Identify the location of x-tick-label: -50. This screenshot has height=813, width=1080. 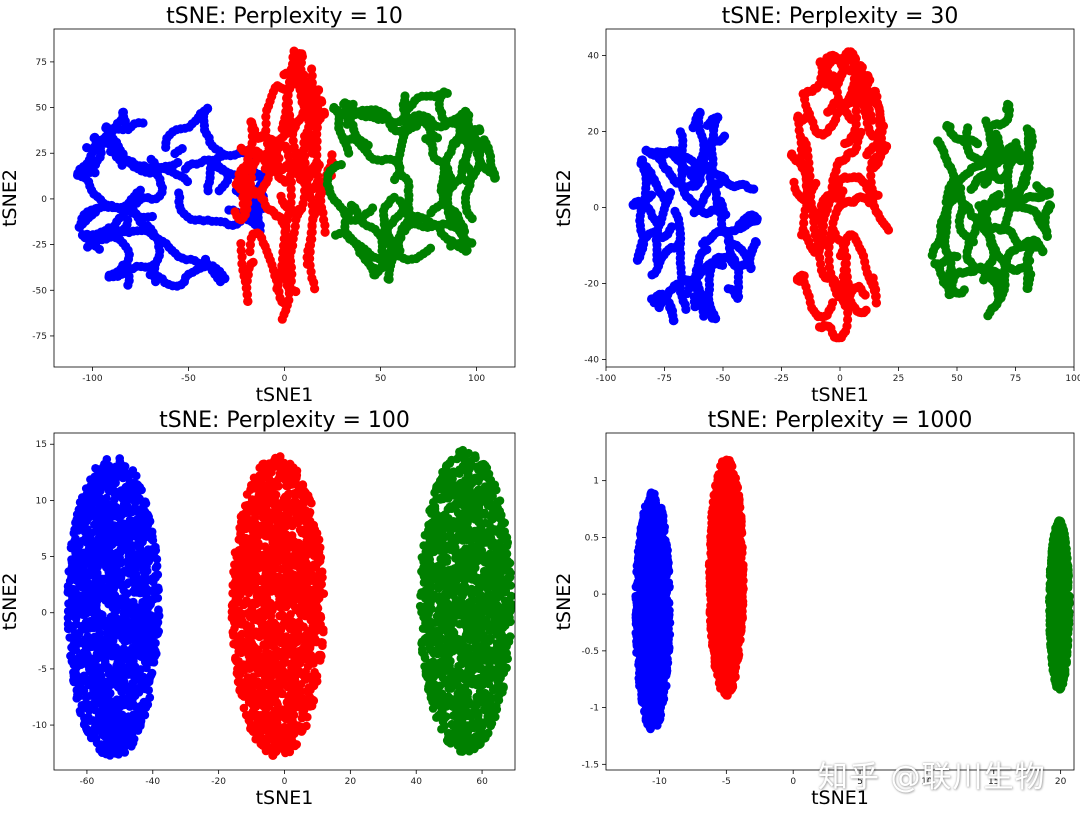
(723, 379).